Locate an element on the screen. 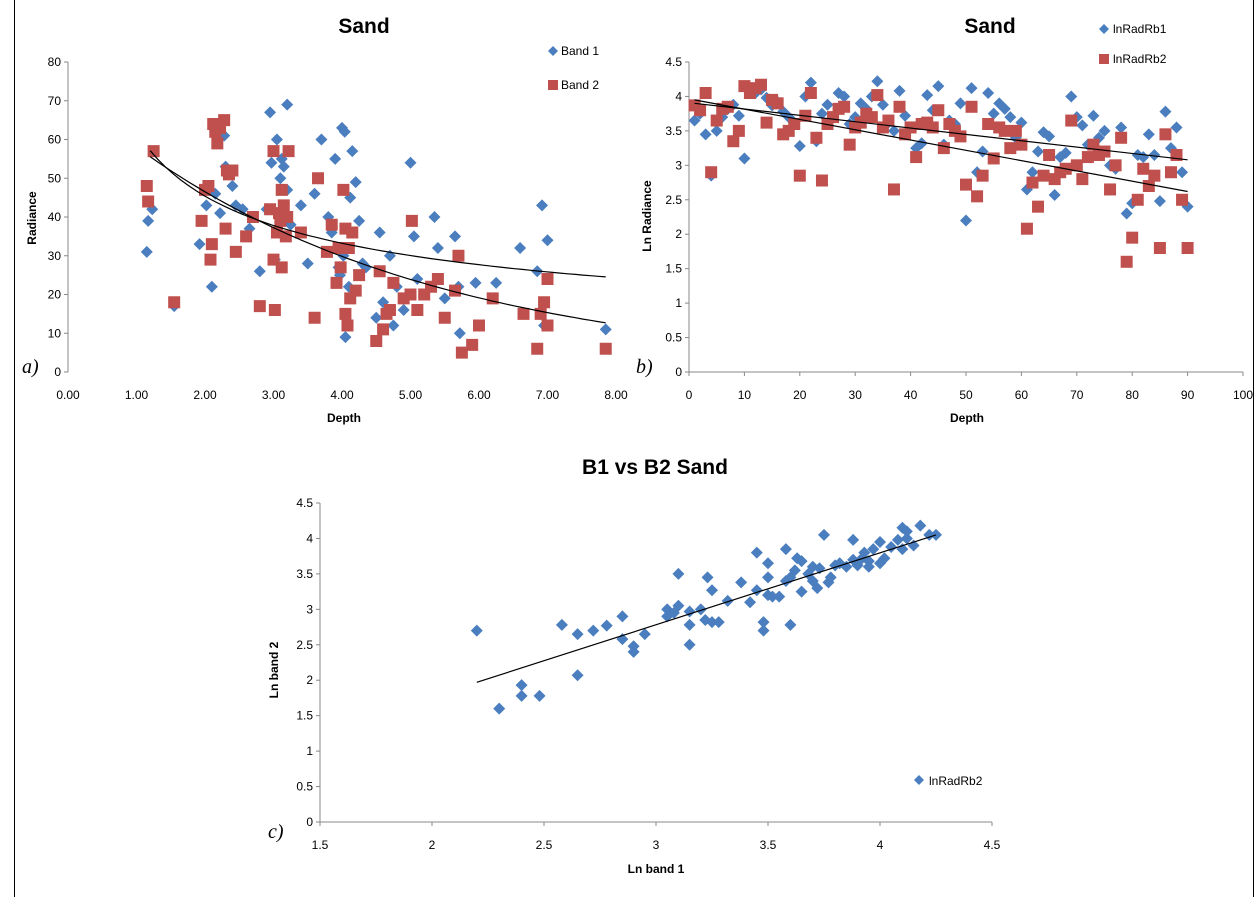 The width and height of the screenshot is (1254, 897). y-tick-label: 4.5 is located at coordinates (673, 62).